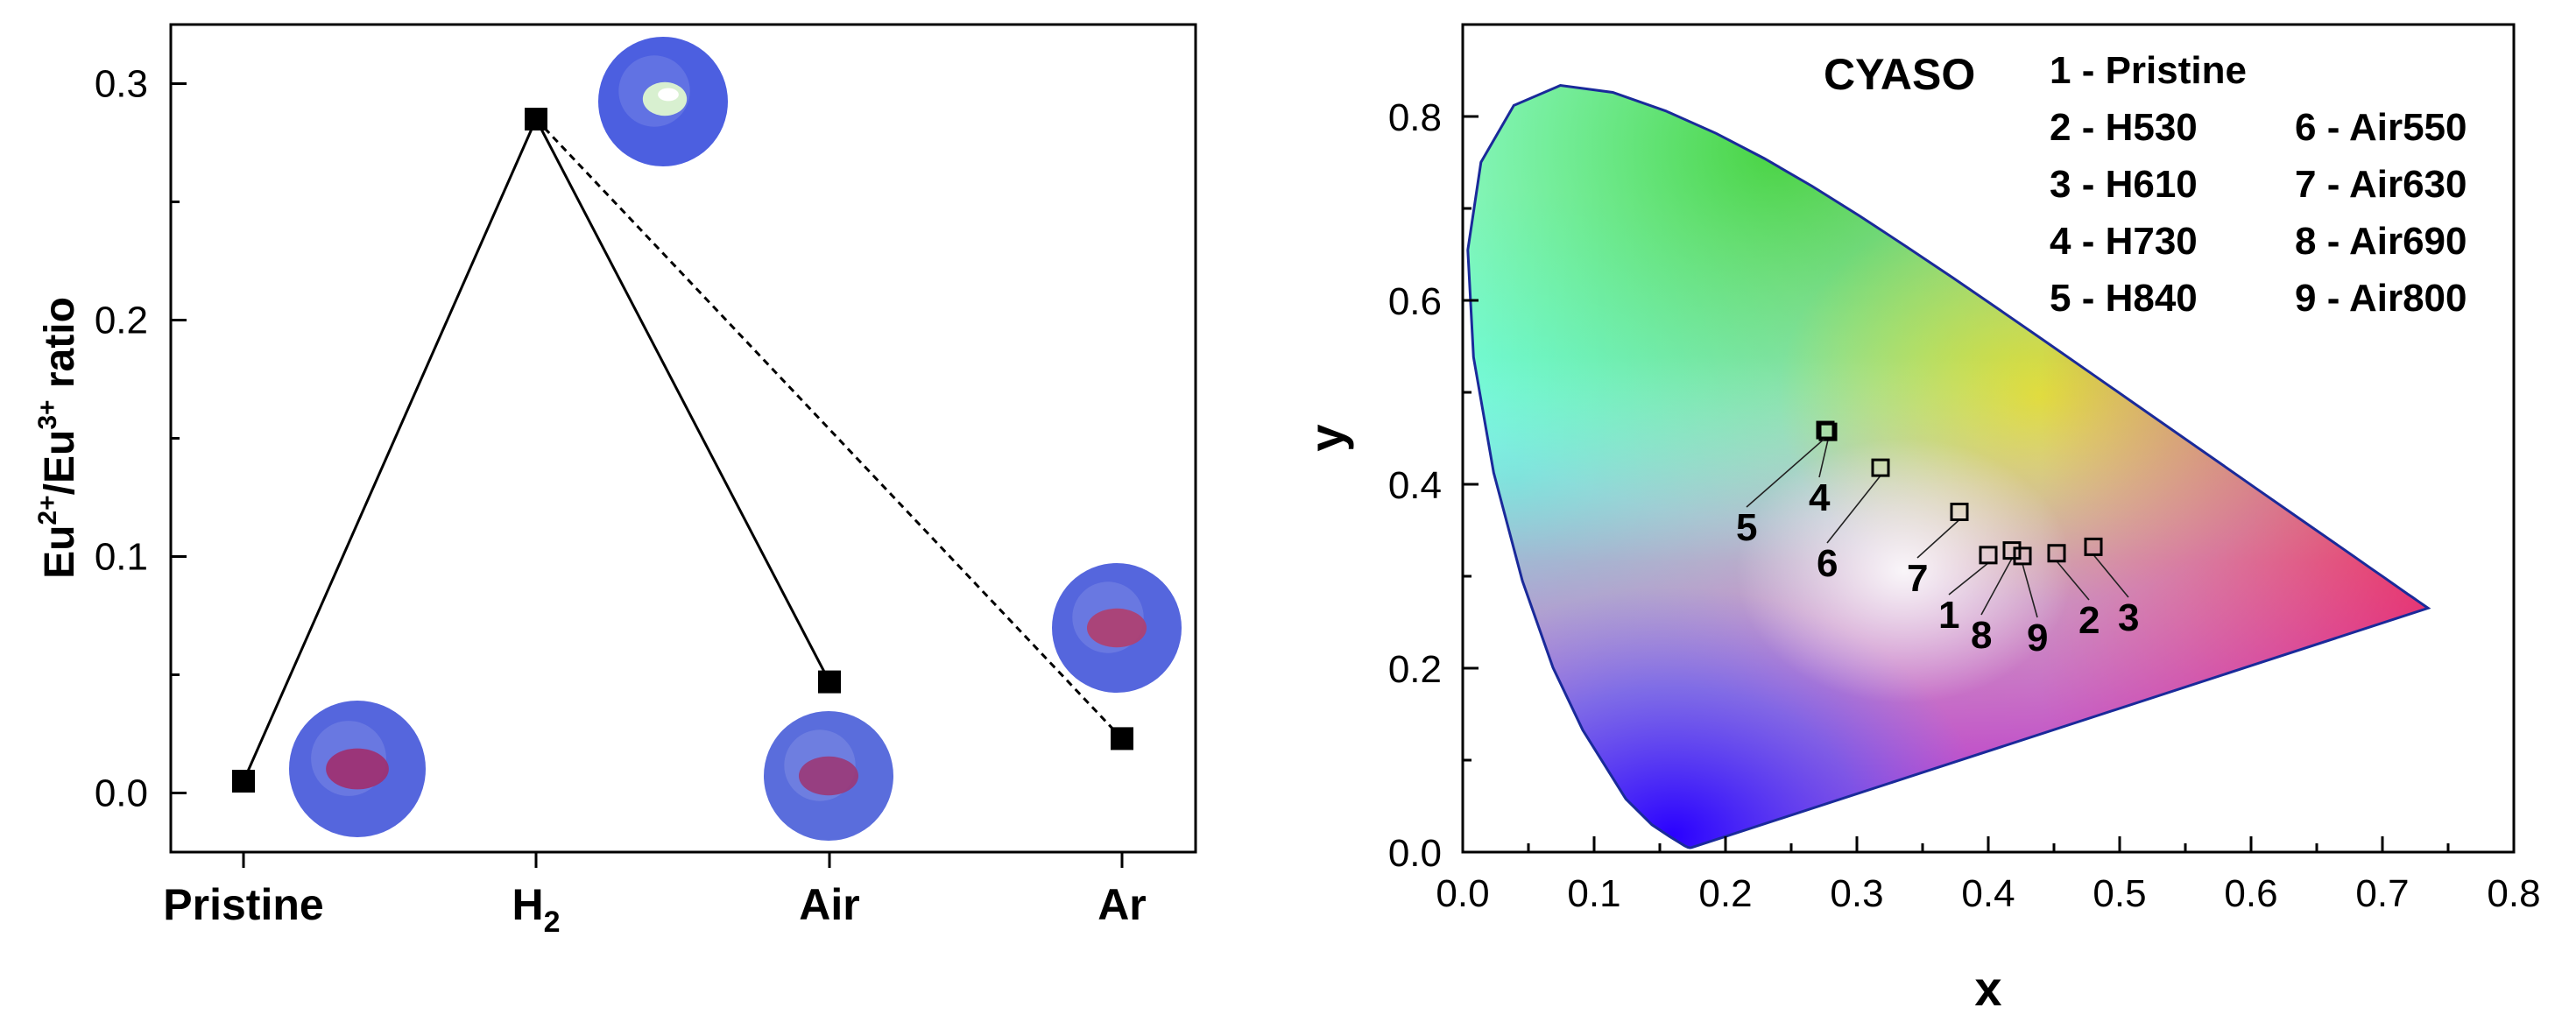  Describe the element at coordinates (2111, 588) in the screenshot. I see `cie-point: 3` at that location.